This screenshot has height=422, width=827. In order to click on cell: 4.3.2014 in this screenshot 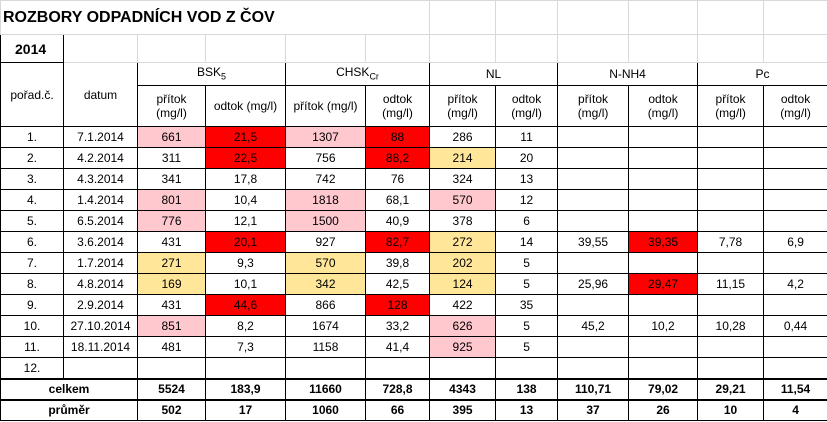, I will do `click(100, 179)`.